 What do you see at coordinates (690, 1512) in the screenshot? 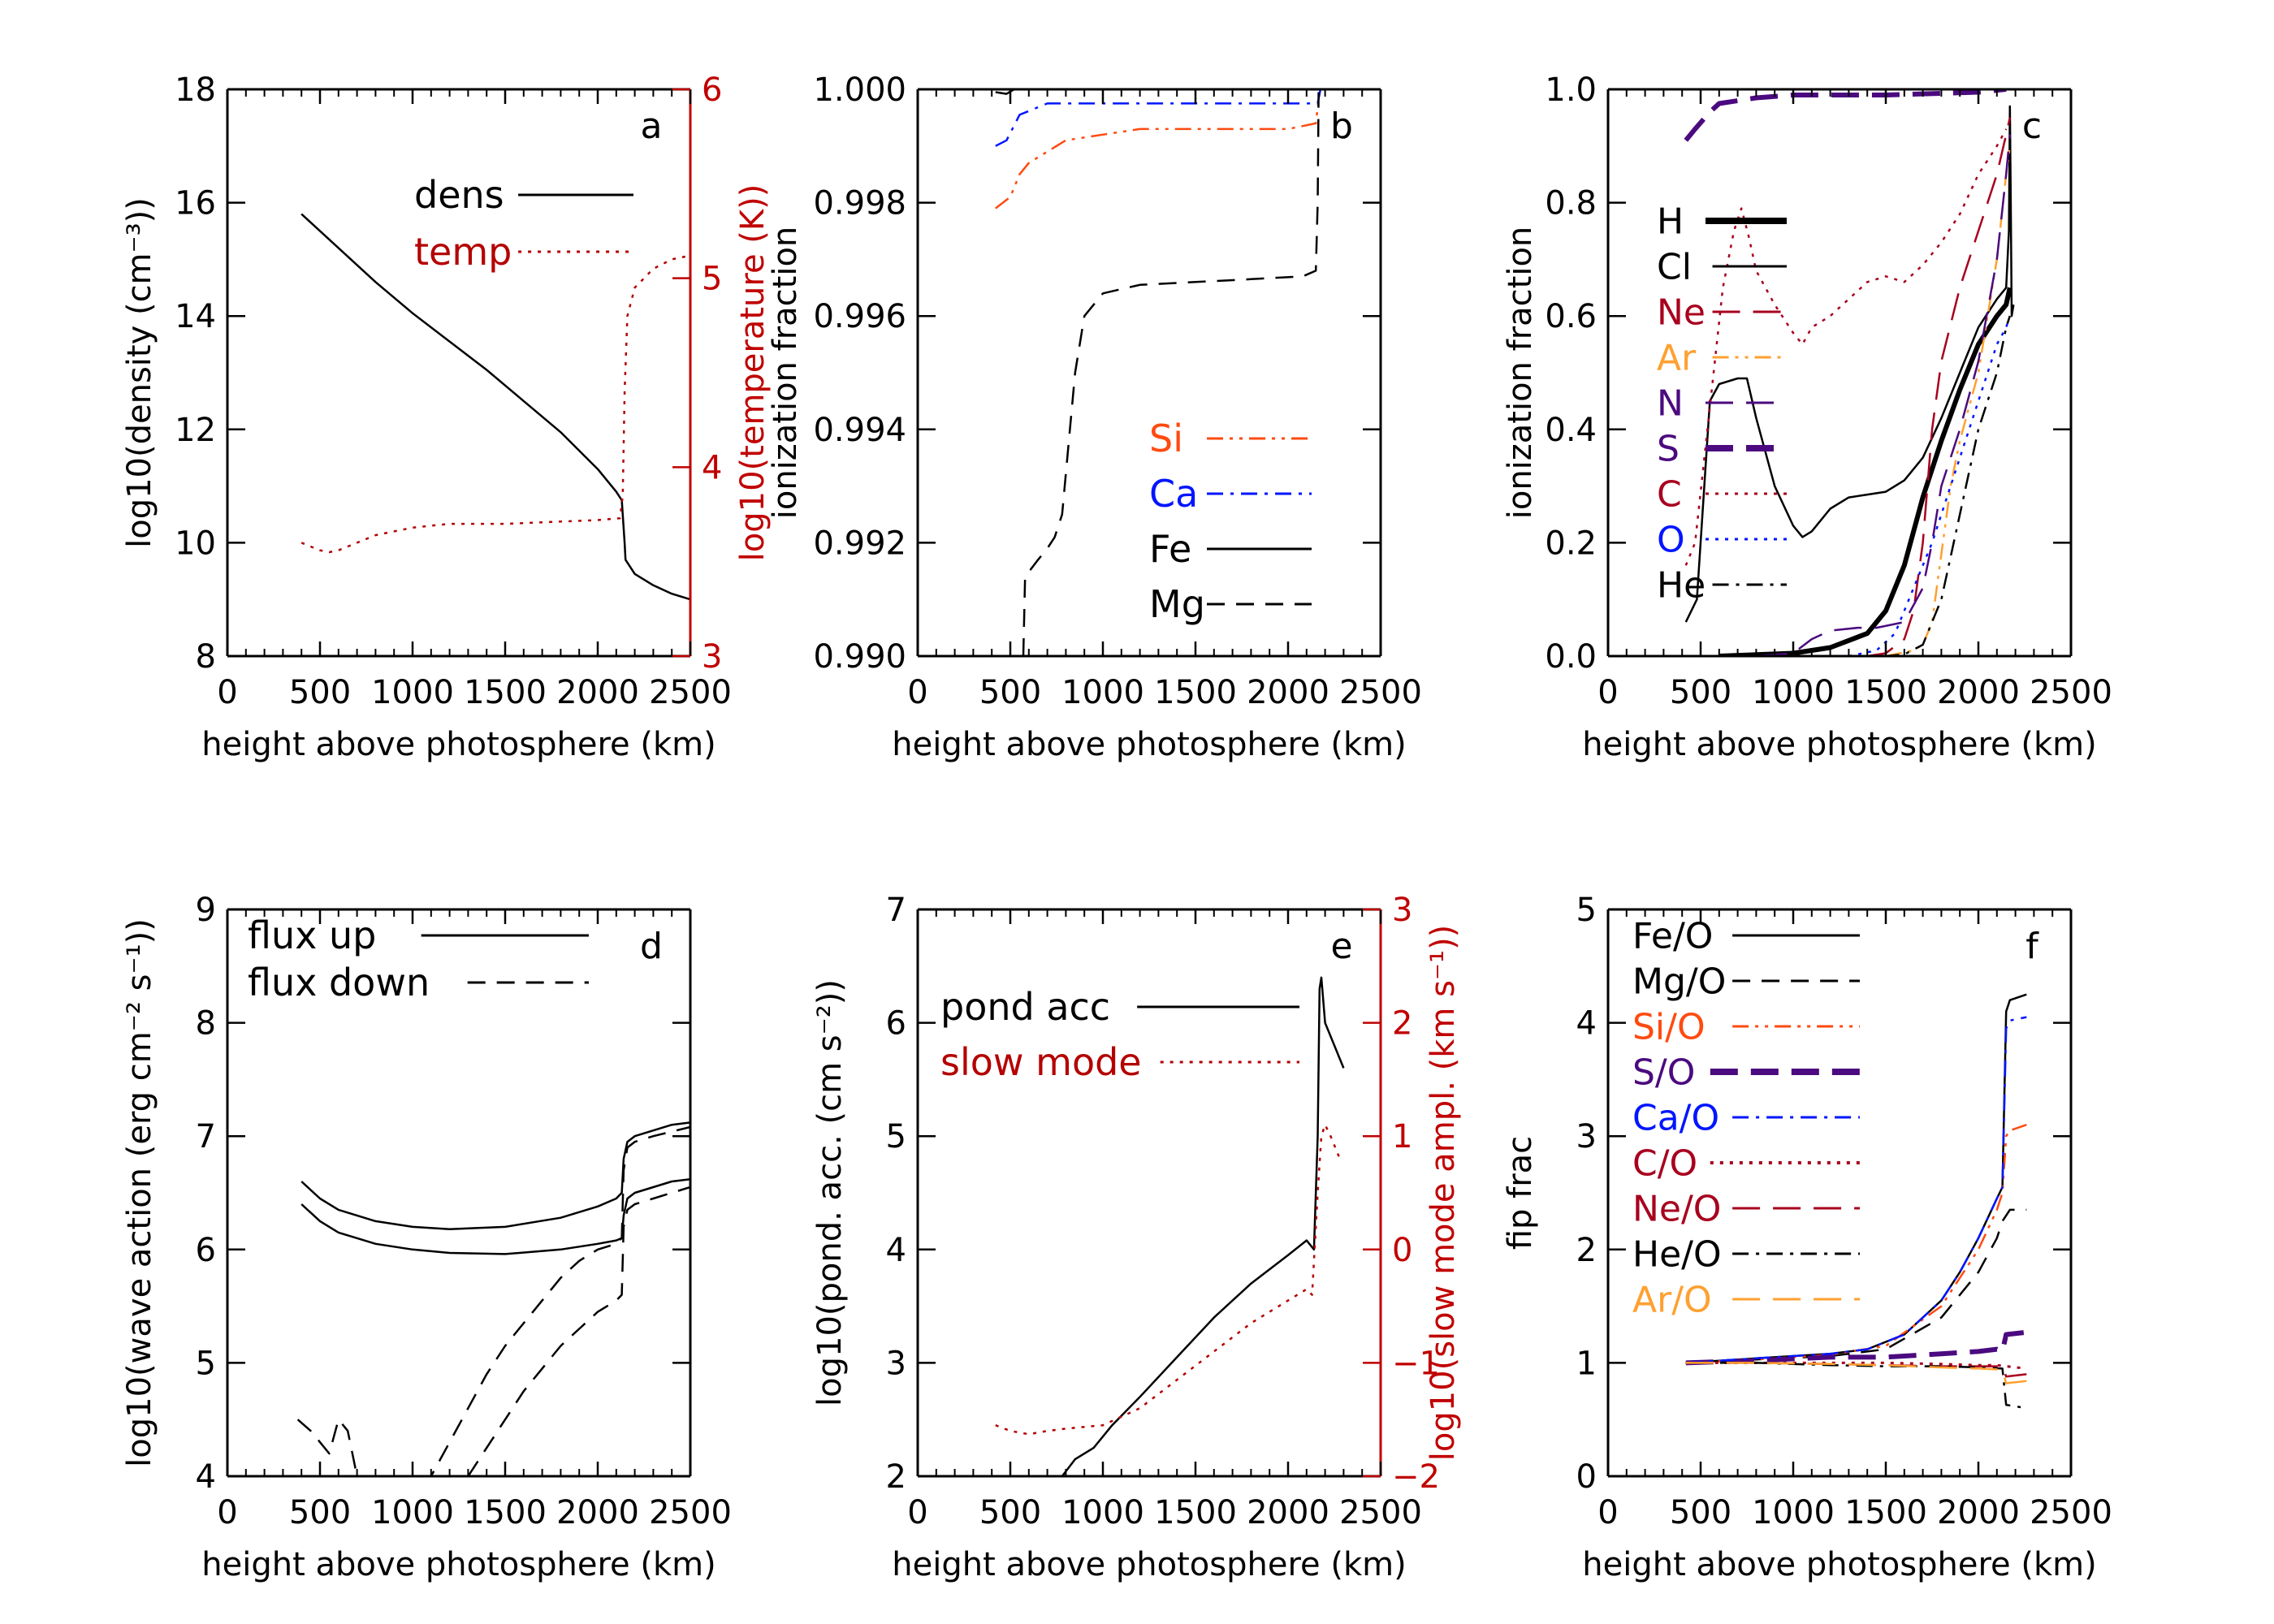
I see `x-tick-label-d-5: 2500` at bounding box center [690, 1512].